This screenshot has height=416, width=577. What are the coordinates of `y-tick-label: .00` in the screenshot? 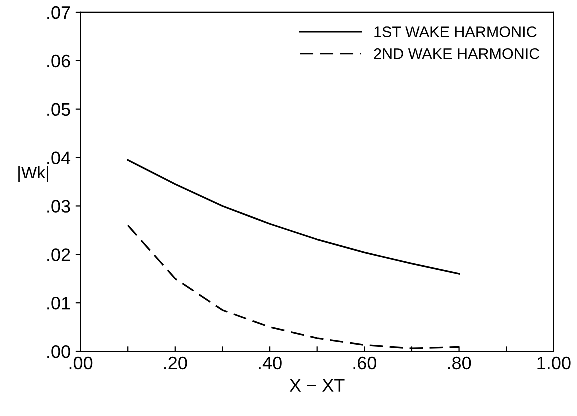 It's located at (59, 351).